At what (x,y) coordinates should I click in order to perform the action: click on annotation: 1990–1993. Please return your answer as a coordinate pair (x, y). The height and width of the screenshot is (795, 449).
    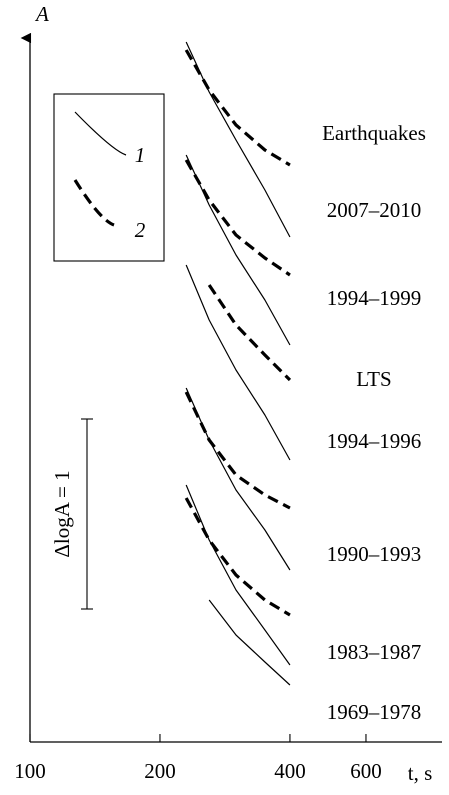
    Looking at the image, I should click on (374, 554).